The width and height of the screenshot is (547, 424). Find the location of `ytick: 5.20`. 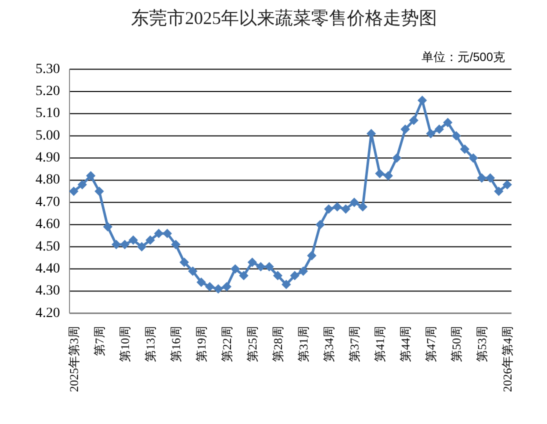

ytick: 5.20 is located at coordinates (48, 91).